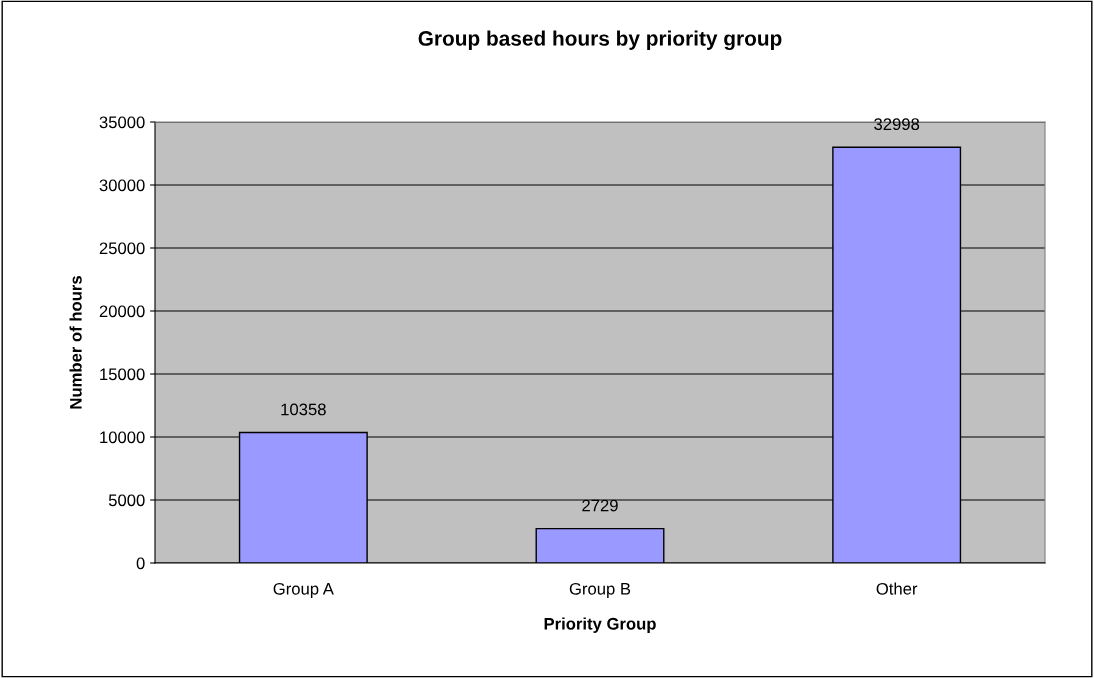 This screenshot has height=678, width=1094. I want to click on y-tick-label: 10000, so click(122, 437).